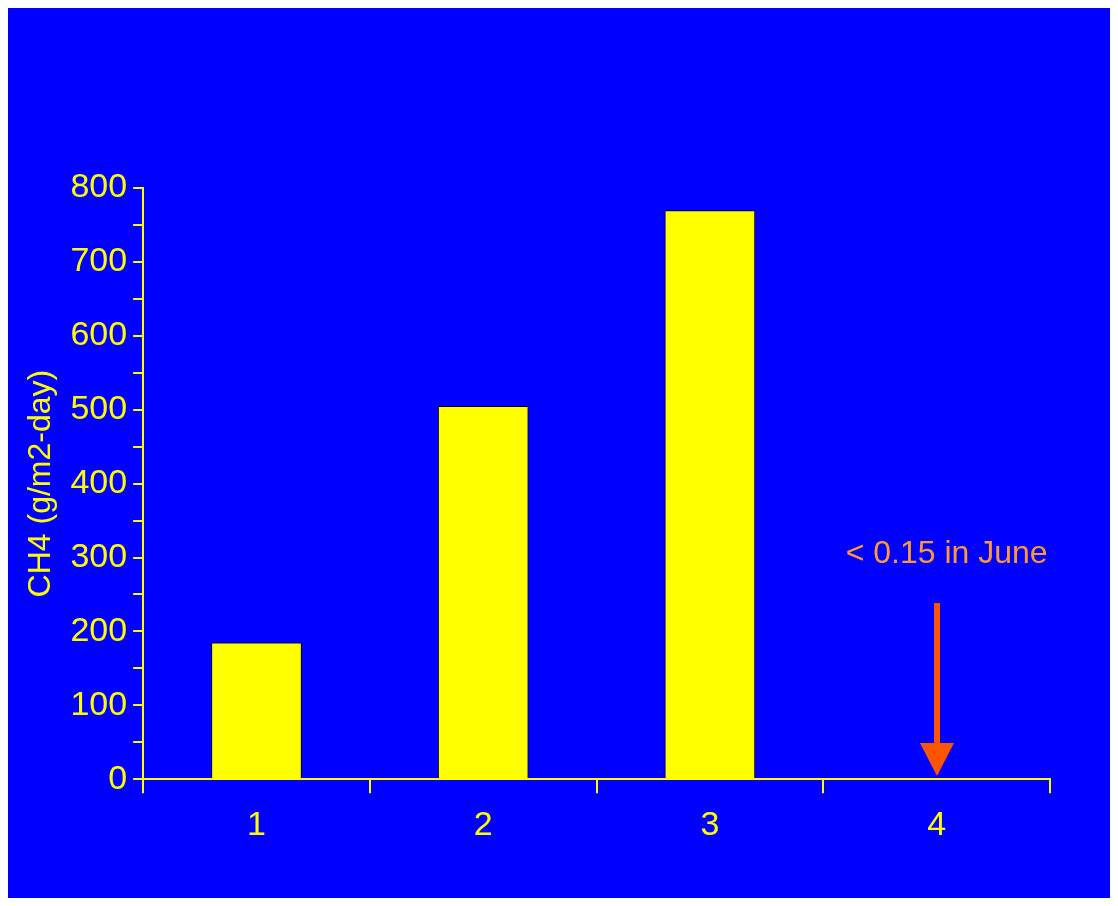 Image resolution: width=1118 pixels, height=906 pixels. I want to click on y-tick-label: 400, so click(99, 480).